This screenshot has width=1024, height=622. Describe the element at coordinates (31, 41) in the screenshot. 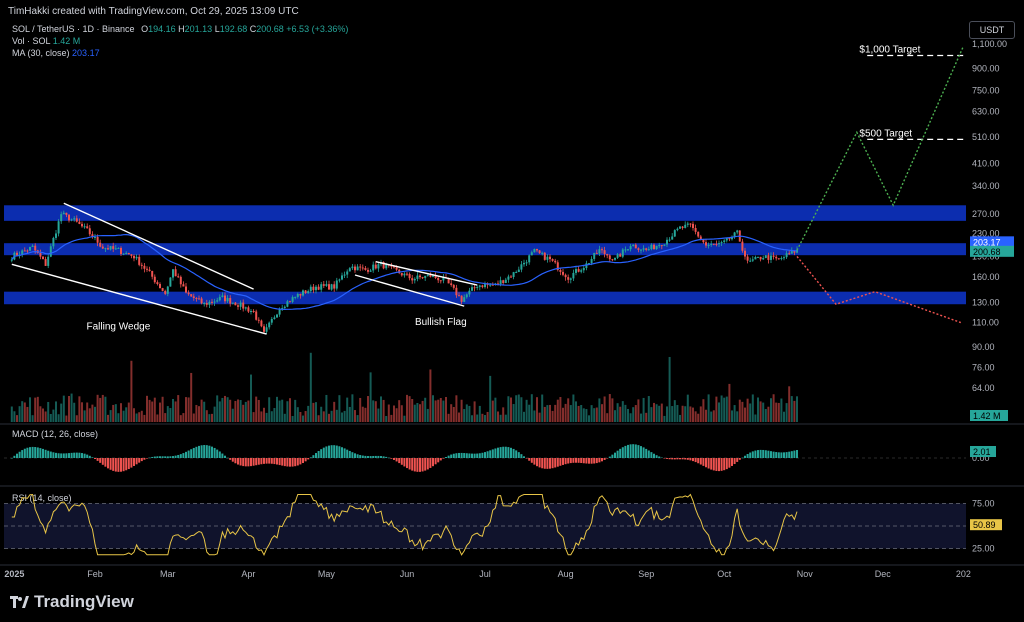

I see `volume-label: Vol · SOL` at that location.